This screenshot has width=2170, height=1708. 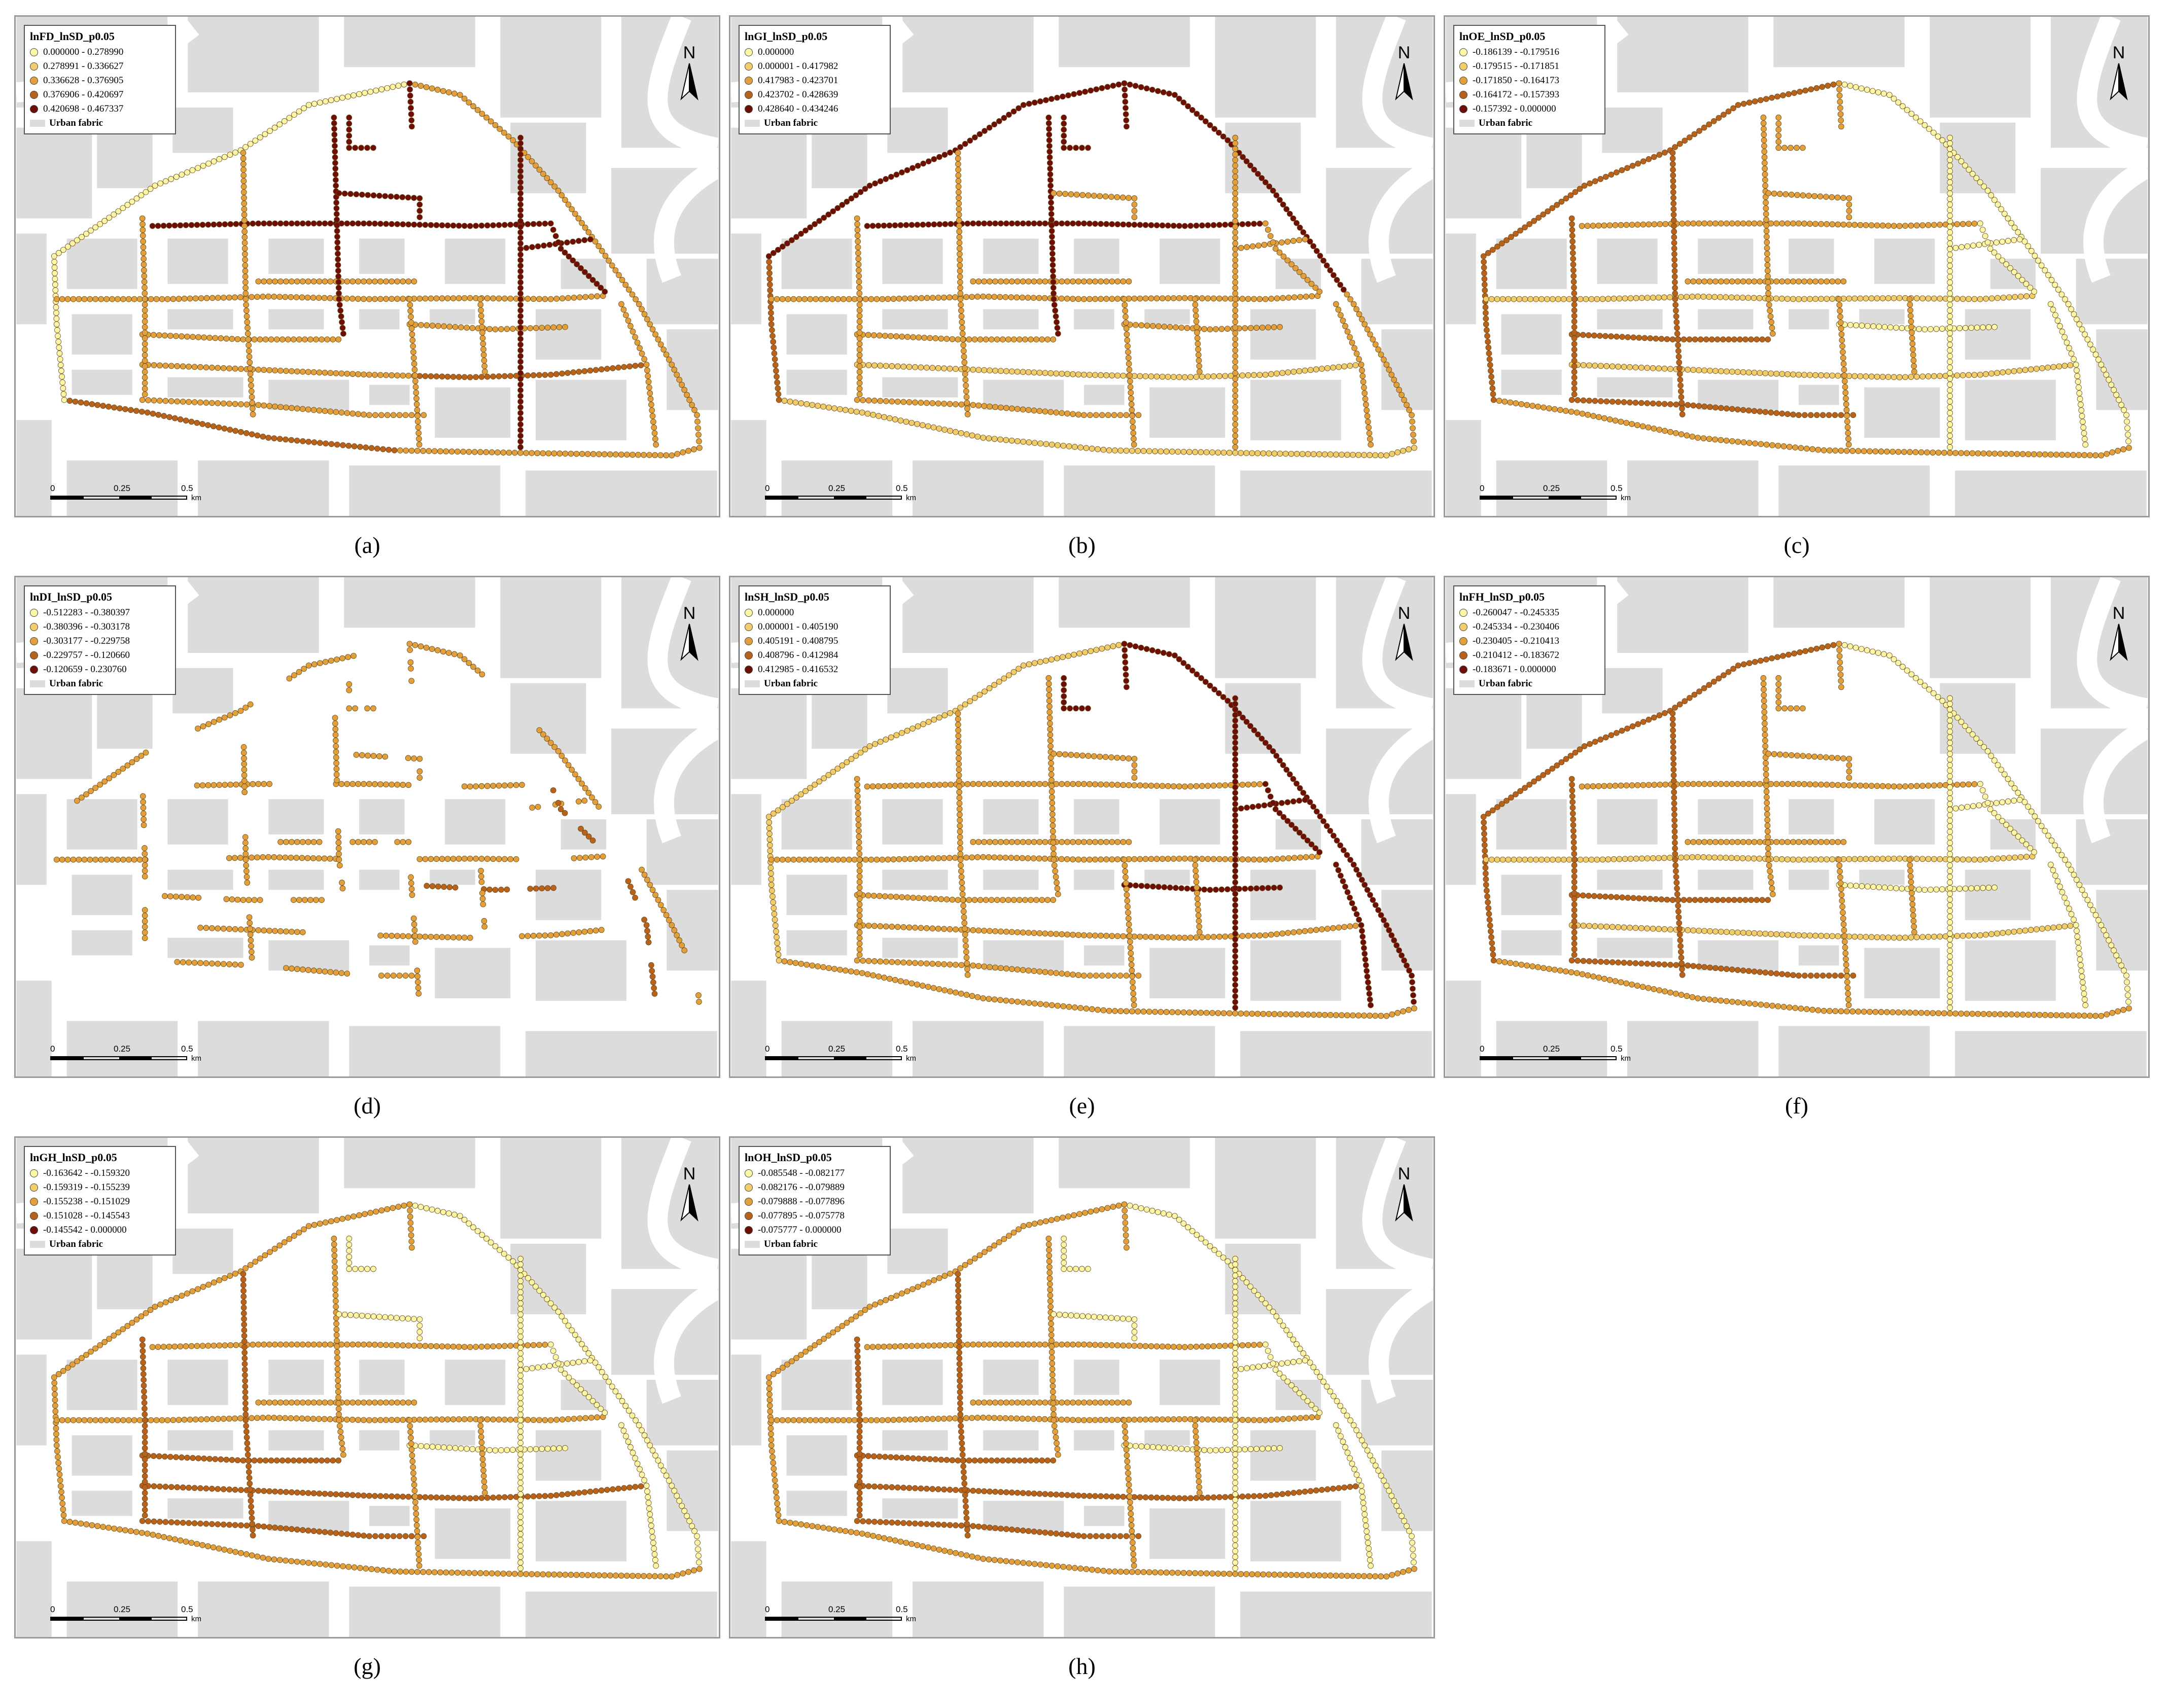 What do you see at coordinates (100, 655) in the screenshot?
I see `legend-class-row: -0.229757 - -0.120660` at bounding box center [100, 655].